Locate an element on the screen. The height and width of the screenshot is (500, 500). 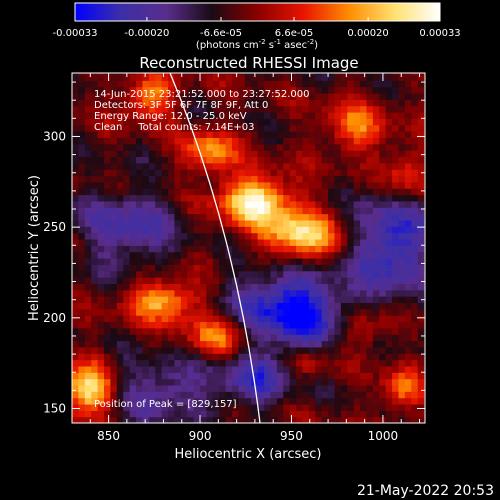
y-axis-label: Heliocentric Y (arcsec) is located at coordinates (34, 248).